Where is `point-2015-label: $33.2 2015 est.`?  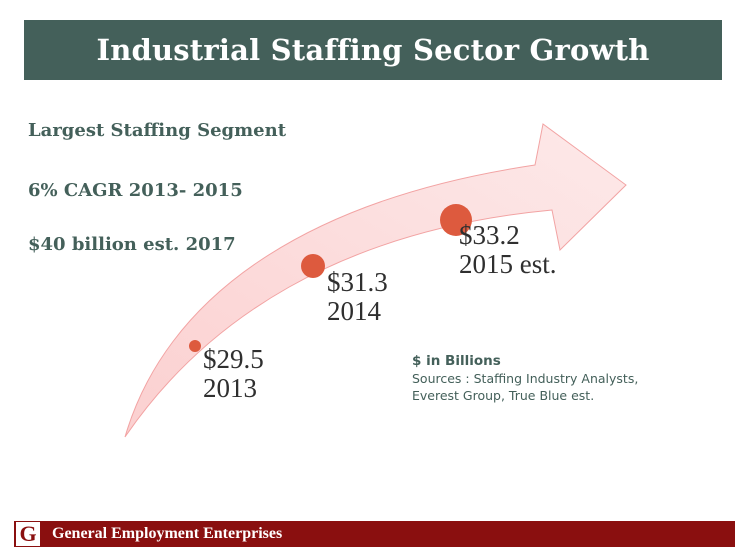
point-2015-label: $33.2 2015 est. is located at coordinates (508, 250).